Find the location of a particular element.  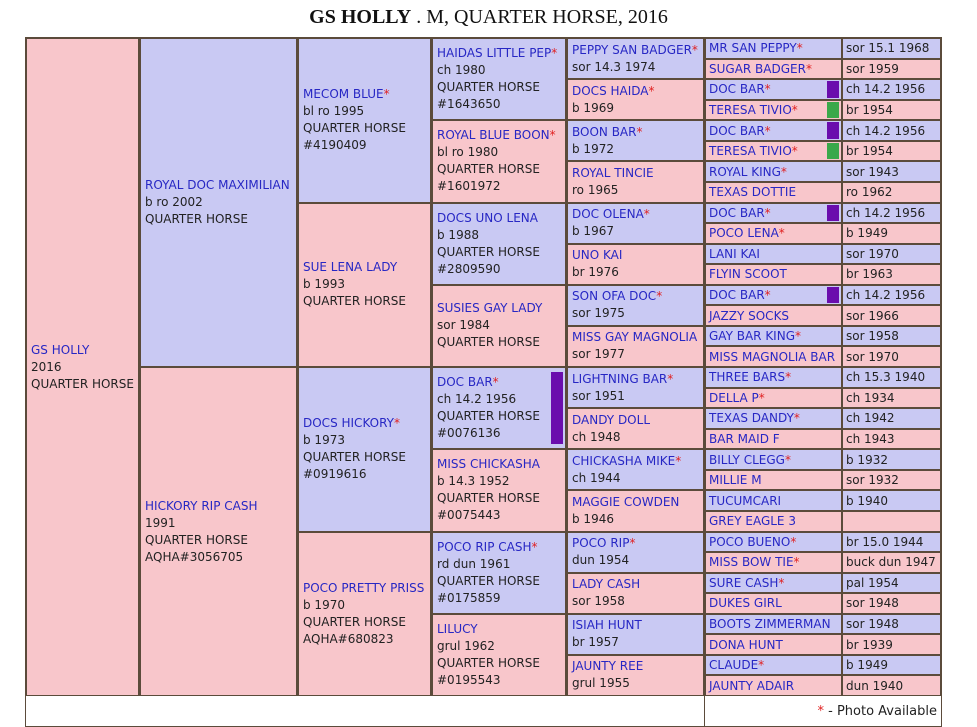

horse-name-line: BAR MAID F is located at coordinates (773, 439).